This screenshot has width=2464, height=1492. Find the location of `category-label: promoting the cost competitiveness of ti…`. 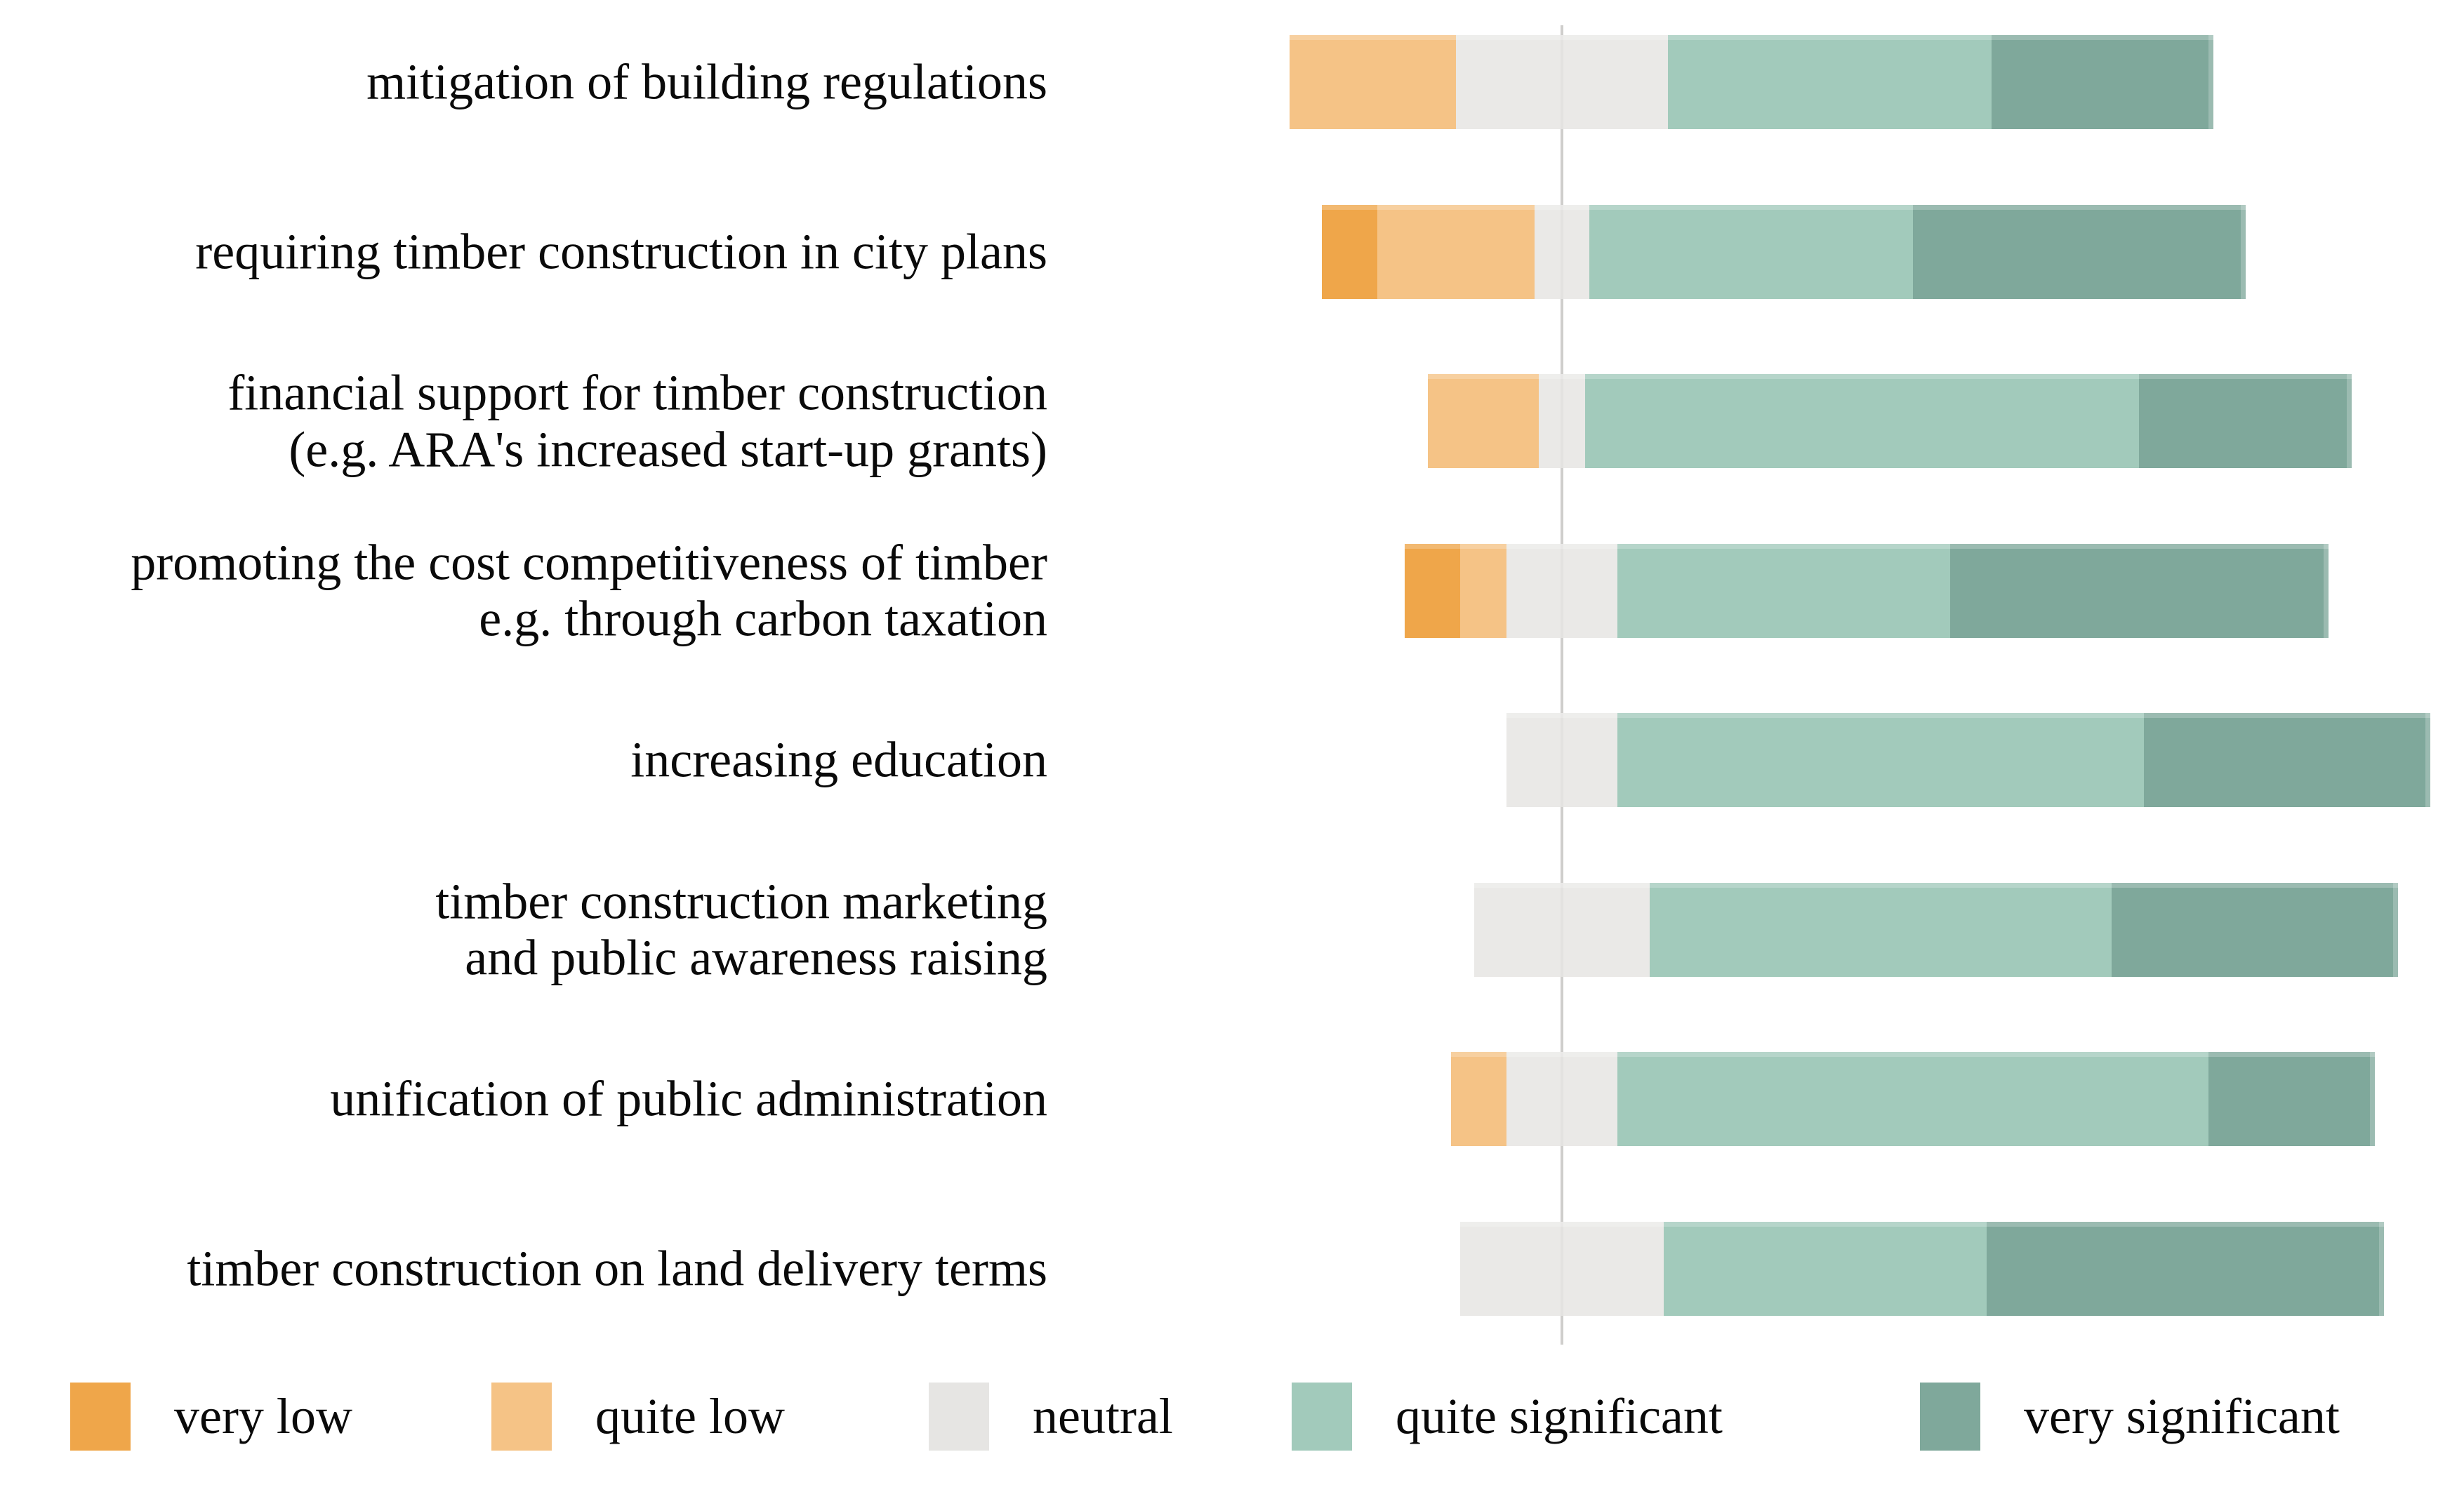

category-label: promoting the cost competitiveness of ti… is located at coordinates (589, 590).